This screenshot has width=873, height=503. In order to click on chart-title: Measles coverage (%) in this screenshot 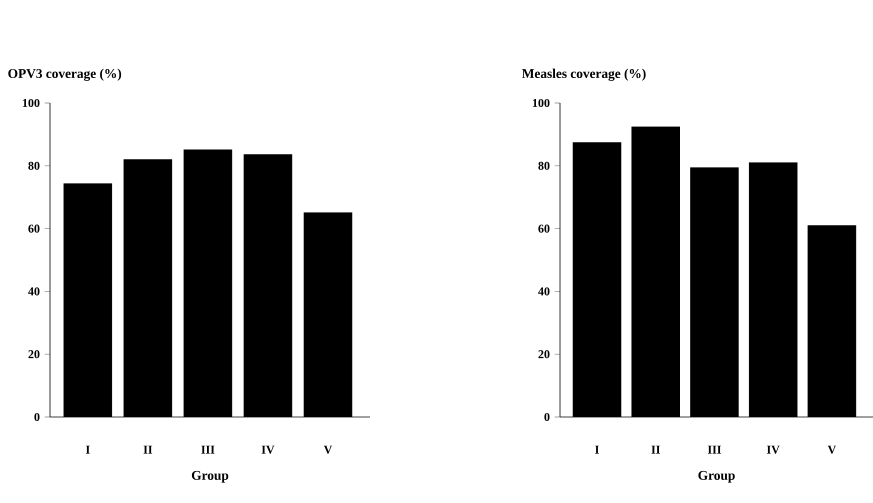, I will do `click(584, 74)`.